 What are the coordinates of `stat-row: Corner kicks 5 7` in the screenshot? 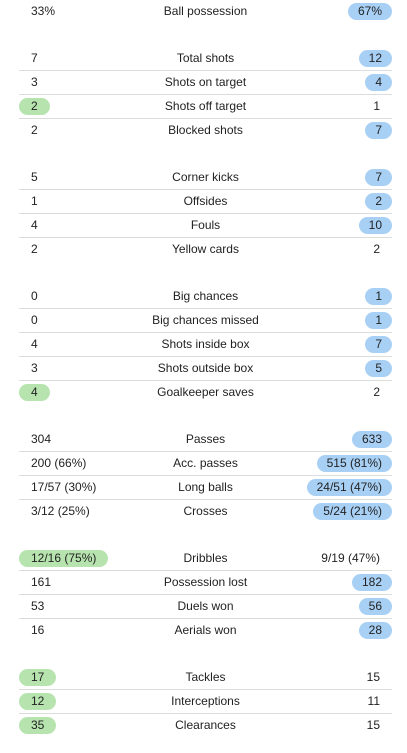 It's located at (205, 178).